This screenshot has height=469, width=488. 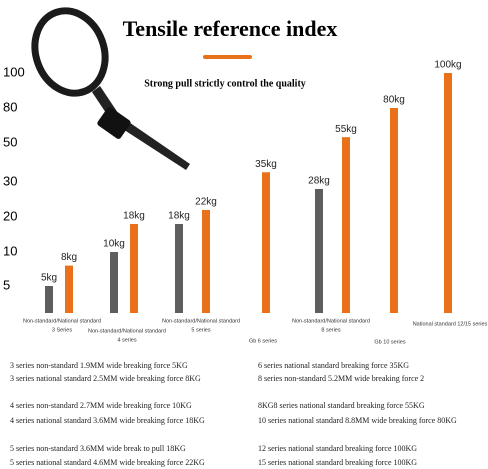 What do you see at coordinates (225, 83) in the screenshot?
I see `chart-subtitle: Strong pull strictly control the quality` at bounding box center [225, 83].